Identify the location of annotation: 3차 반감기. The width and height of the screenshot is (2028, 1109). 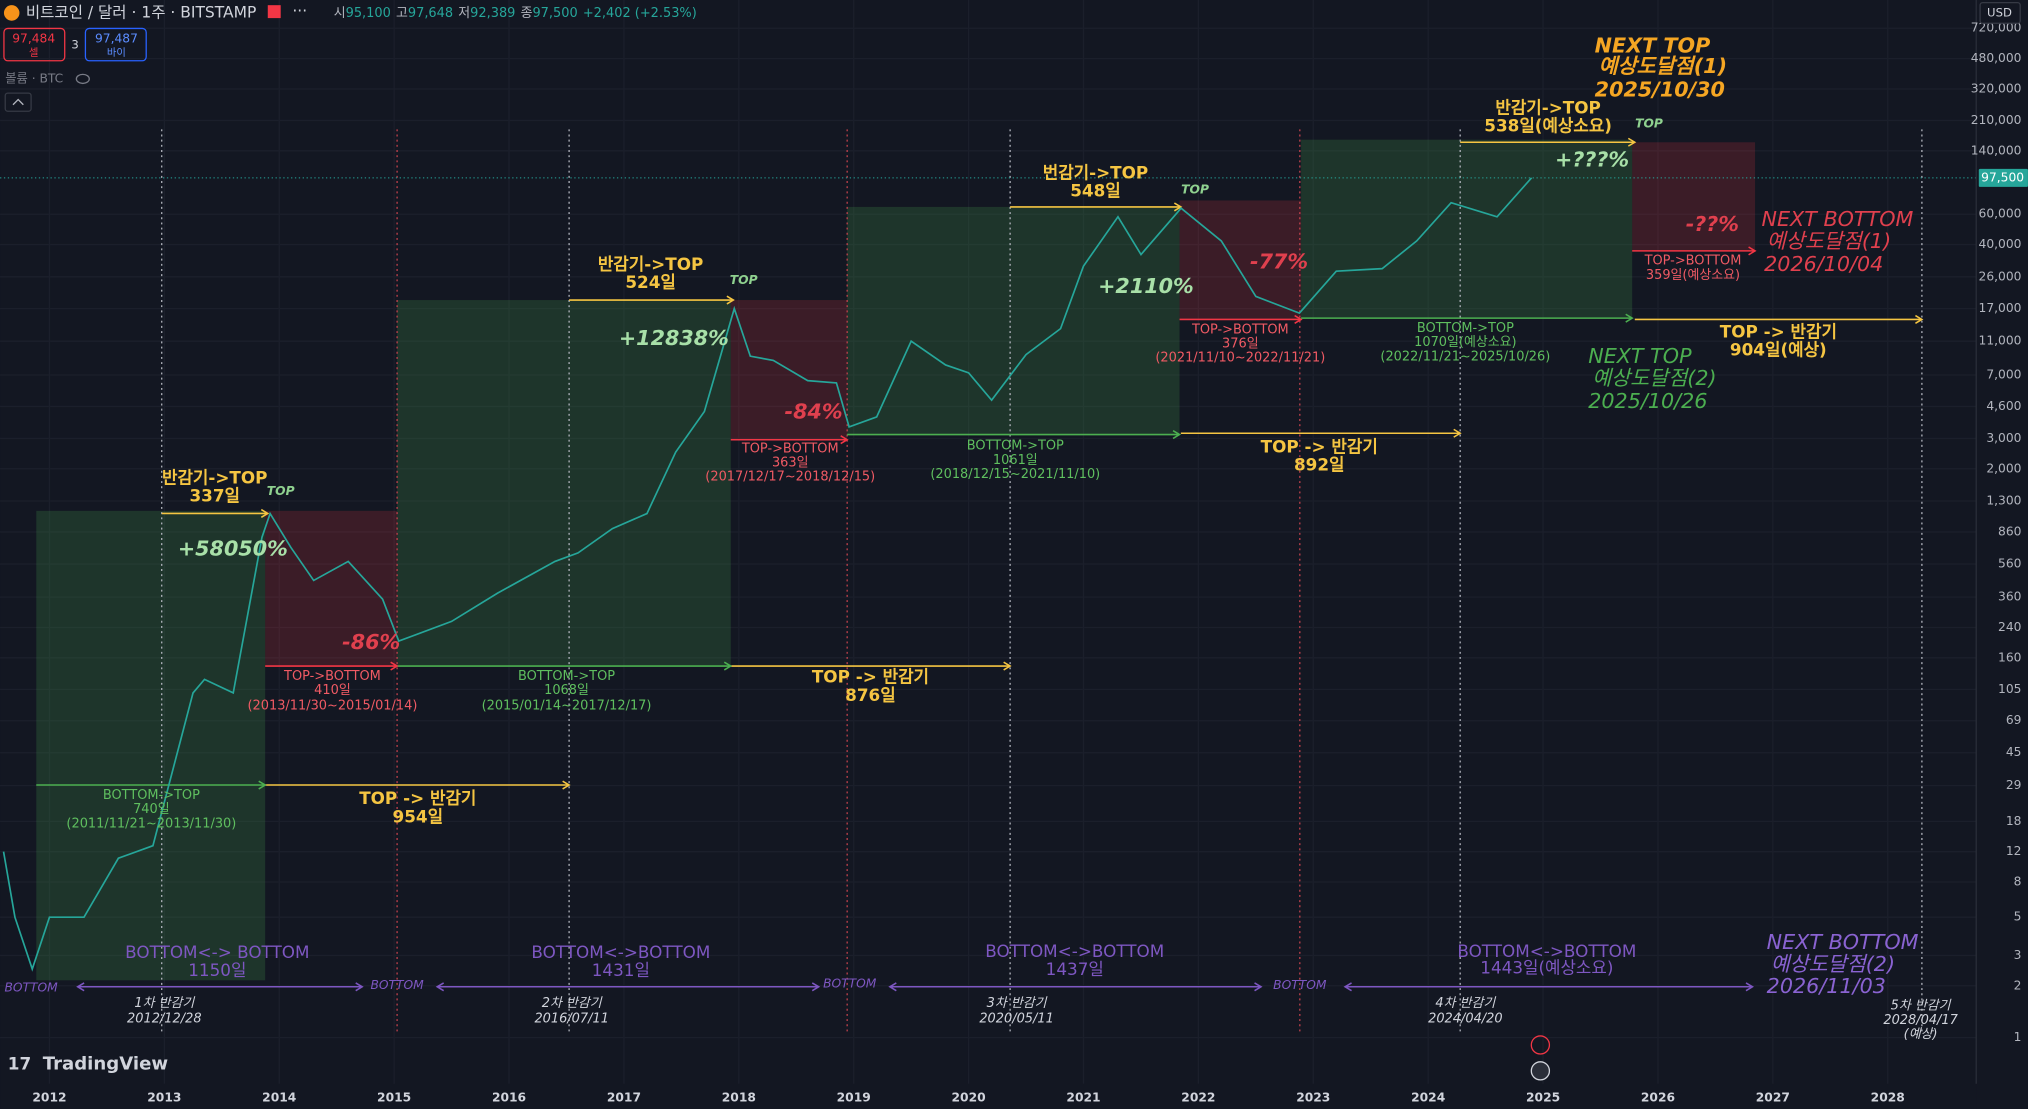
(1017, 1003).